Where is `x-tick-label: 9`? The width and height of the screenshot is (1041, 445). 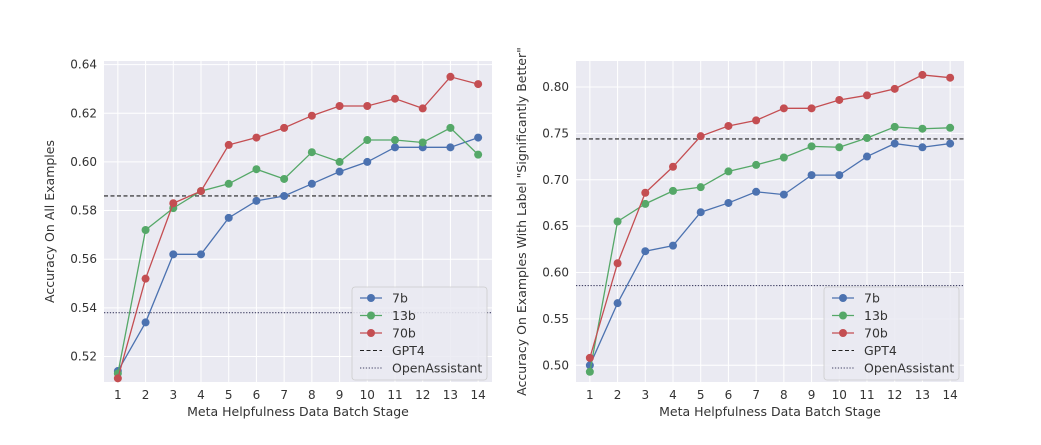
x-tick-label: 9 is located at coordinates (340, 395).